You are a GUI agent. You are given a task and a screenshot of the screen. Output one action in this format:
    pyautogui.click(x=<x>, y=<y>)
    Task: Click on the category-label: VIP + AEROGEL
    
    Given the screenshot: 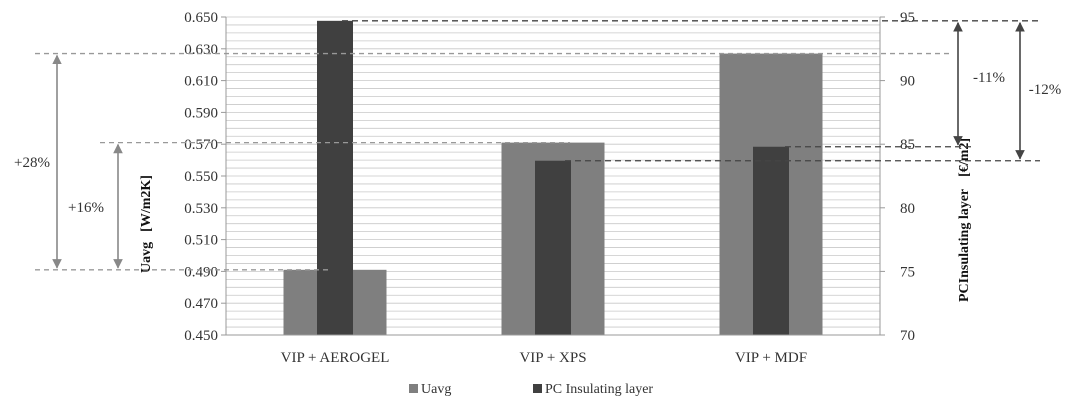 What is the action you would take?
    pyautogui.click(x=335, y=358)
    